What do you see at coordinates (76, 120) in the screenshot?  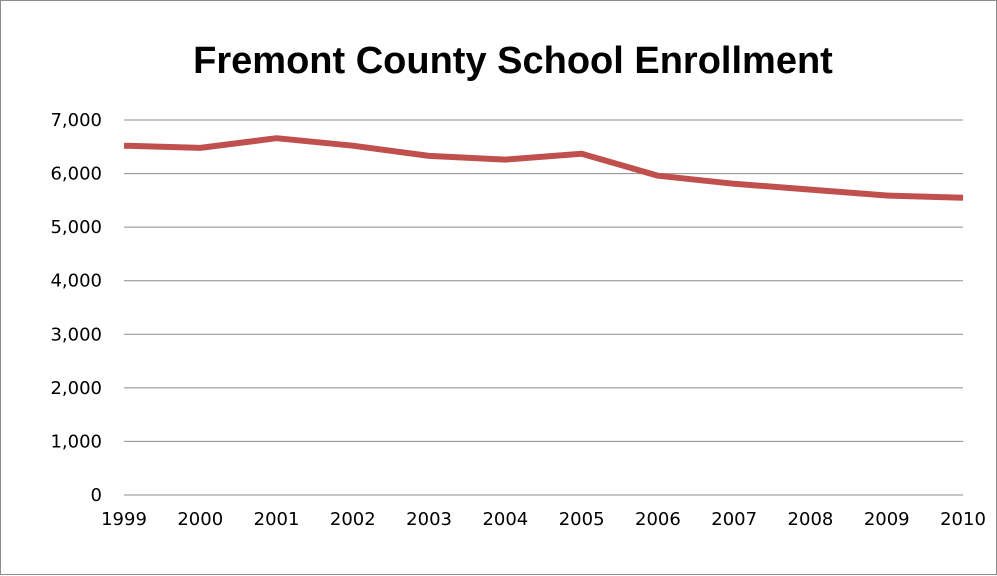 I see `y-tick-label: 7,000` at bounding box center [76, 120].